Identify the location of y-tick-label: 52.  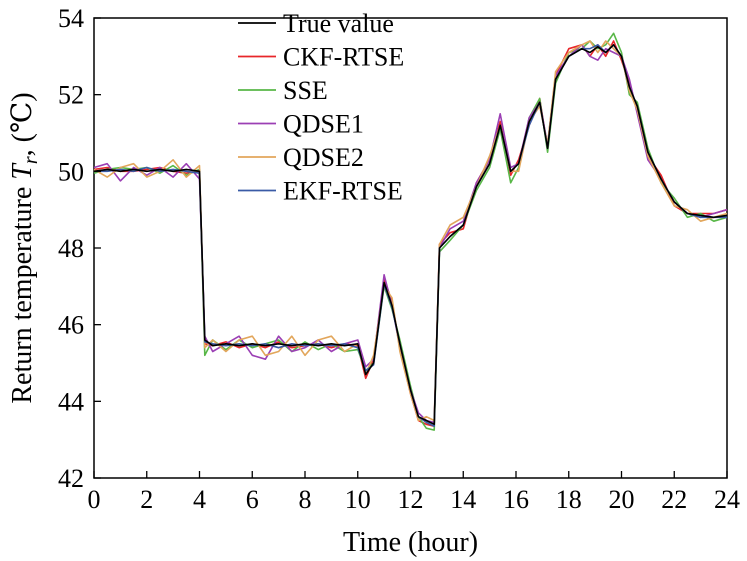
(71, 95).